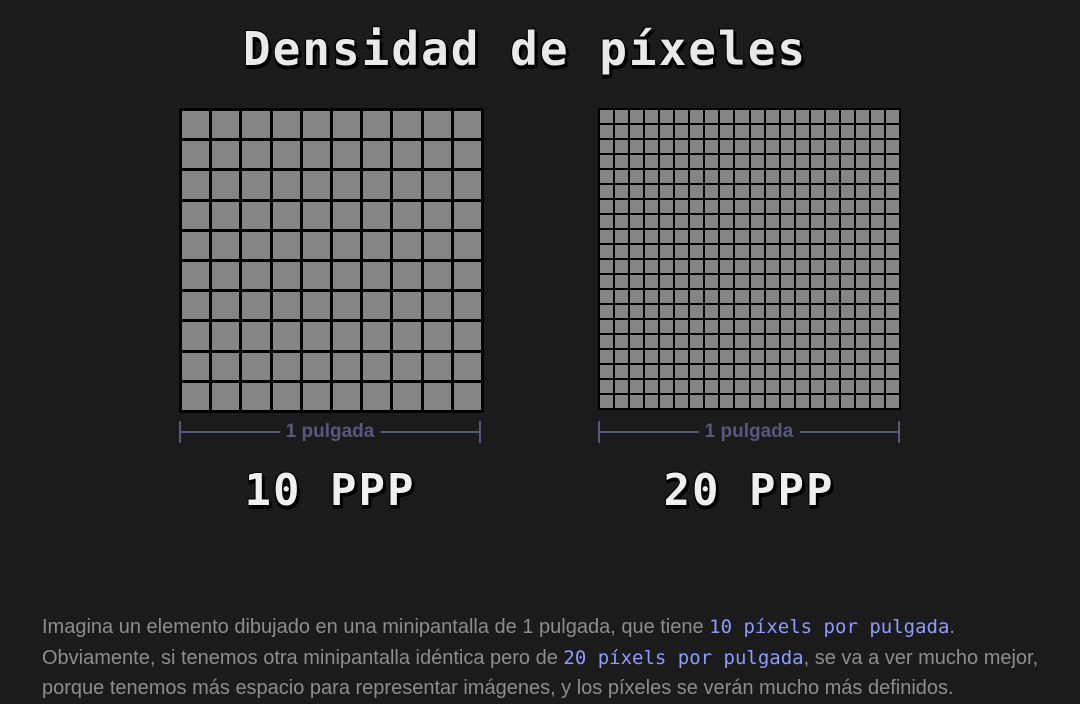  I want to click on page-title: Densidad de píxeles, so click(525, 49).